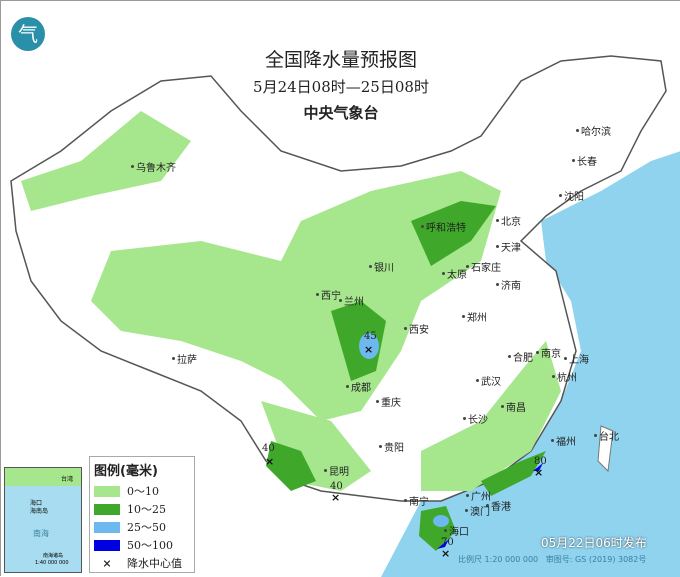 Image resolution: width=680 pixels, height=577 pixels. What do you see at coordinates (391, 446) in the screenshot?
I see `city-label: 贵阳` at bounding box center [391, 446].